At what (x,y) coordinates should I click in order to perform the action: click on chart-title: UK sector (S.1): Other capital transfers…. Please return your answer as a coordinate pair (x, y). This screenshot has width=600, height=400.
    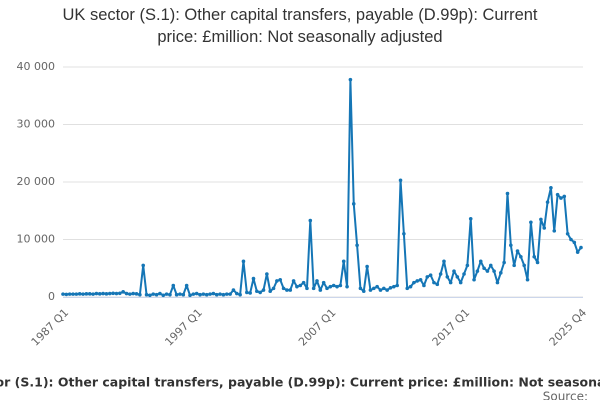
    Looking at the image, I should click on (300, 26).